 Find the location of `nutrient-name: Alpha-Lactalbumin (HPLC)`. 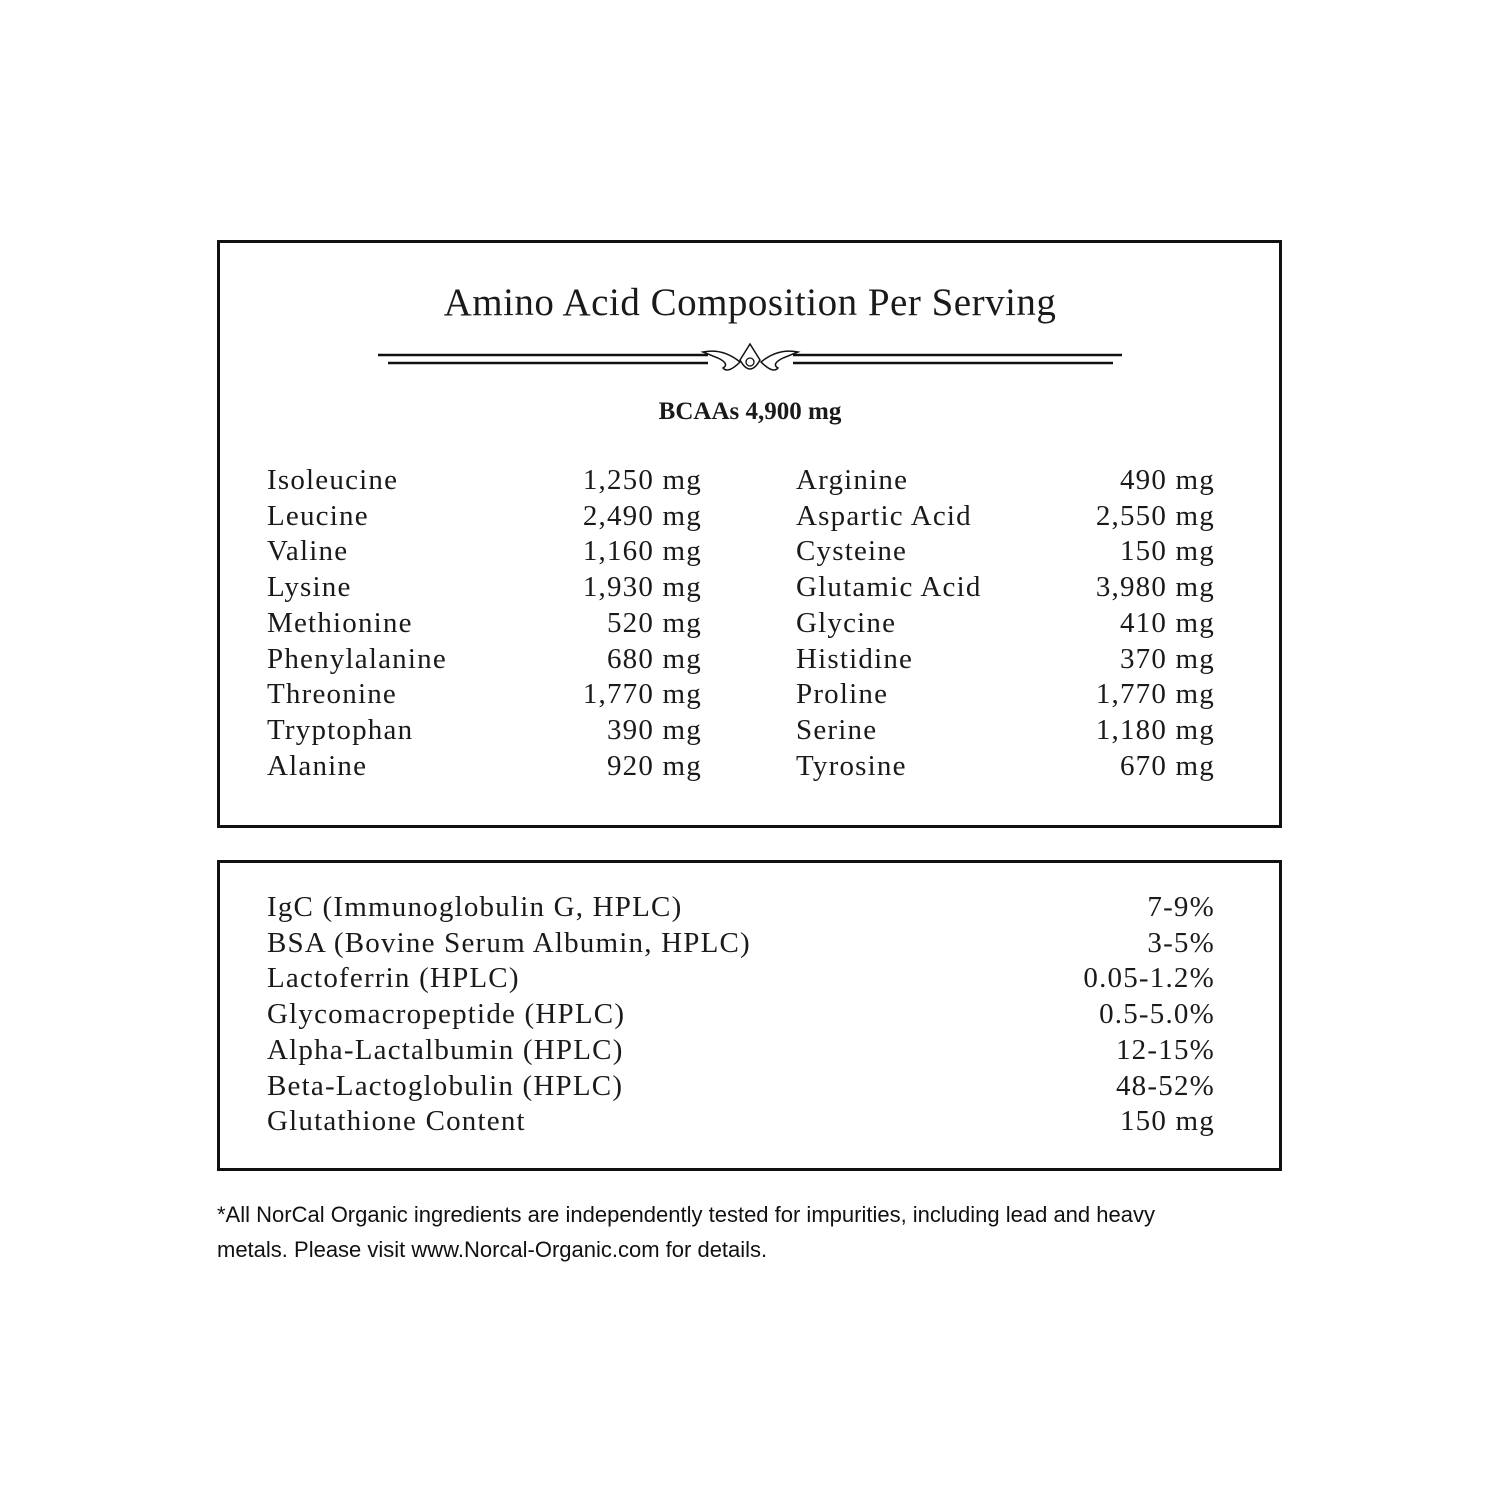

nutrient-name: Alpha-Lactalbumin (HPLC) is located at coordinates (445, 1049).